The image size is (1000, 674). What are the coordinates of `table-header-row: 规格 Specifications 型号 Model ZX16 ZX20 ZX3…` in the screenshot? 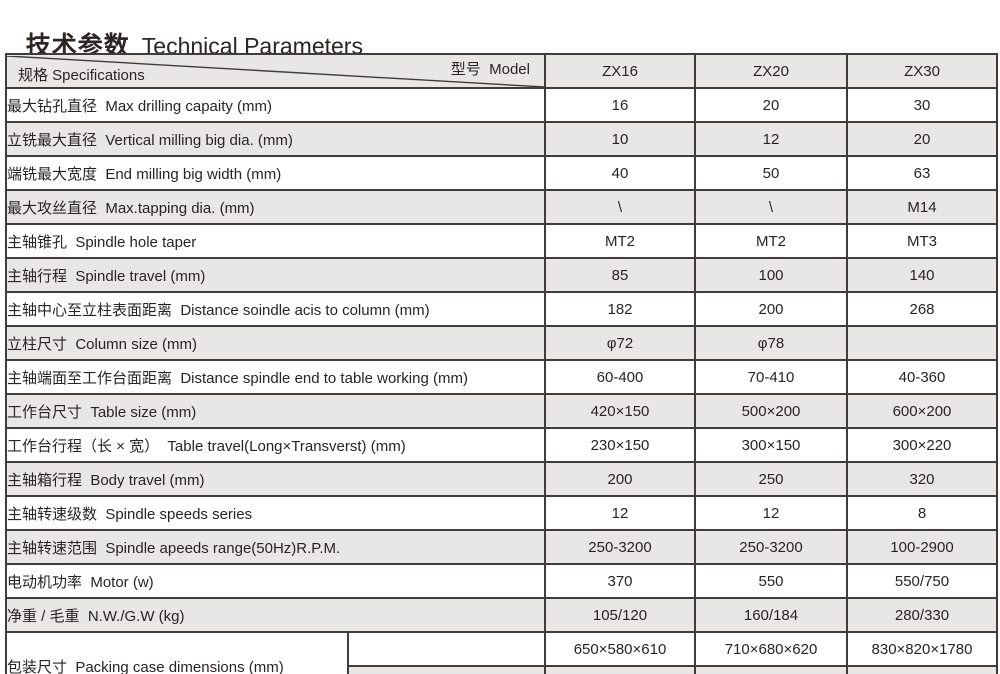 It's located at (501, 71).